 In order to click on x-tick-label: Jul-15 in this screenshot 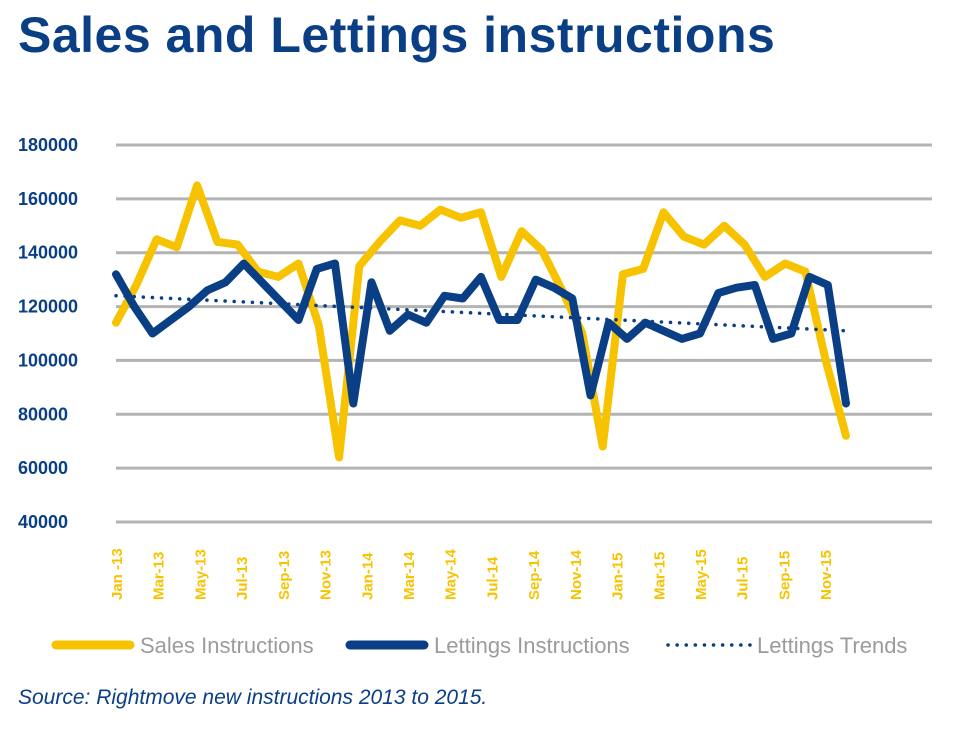, I will do `click(743, 578)`.